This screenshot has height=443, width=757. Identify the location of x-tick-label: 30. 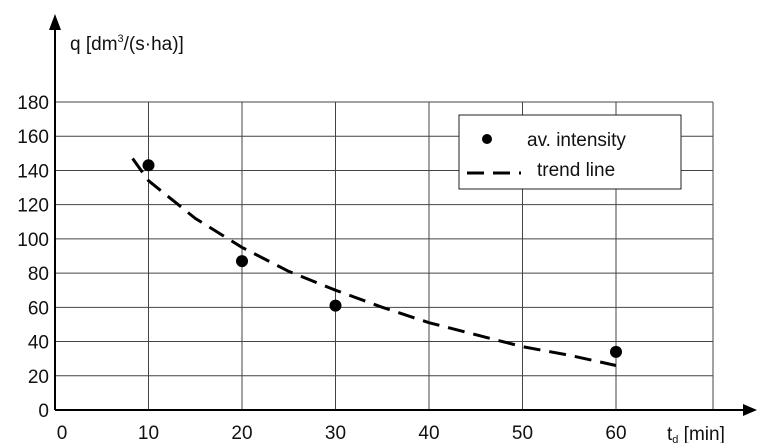
(335, 433).